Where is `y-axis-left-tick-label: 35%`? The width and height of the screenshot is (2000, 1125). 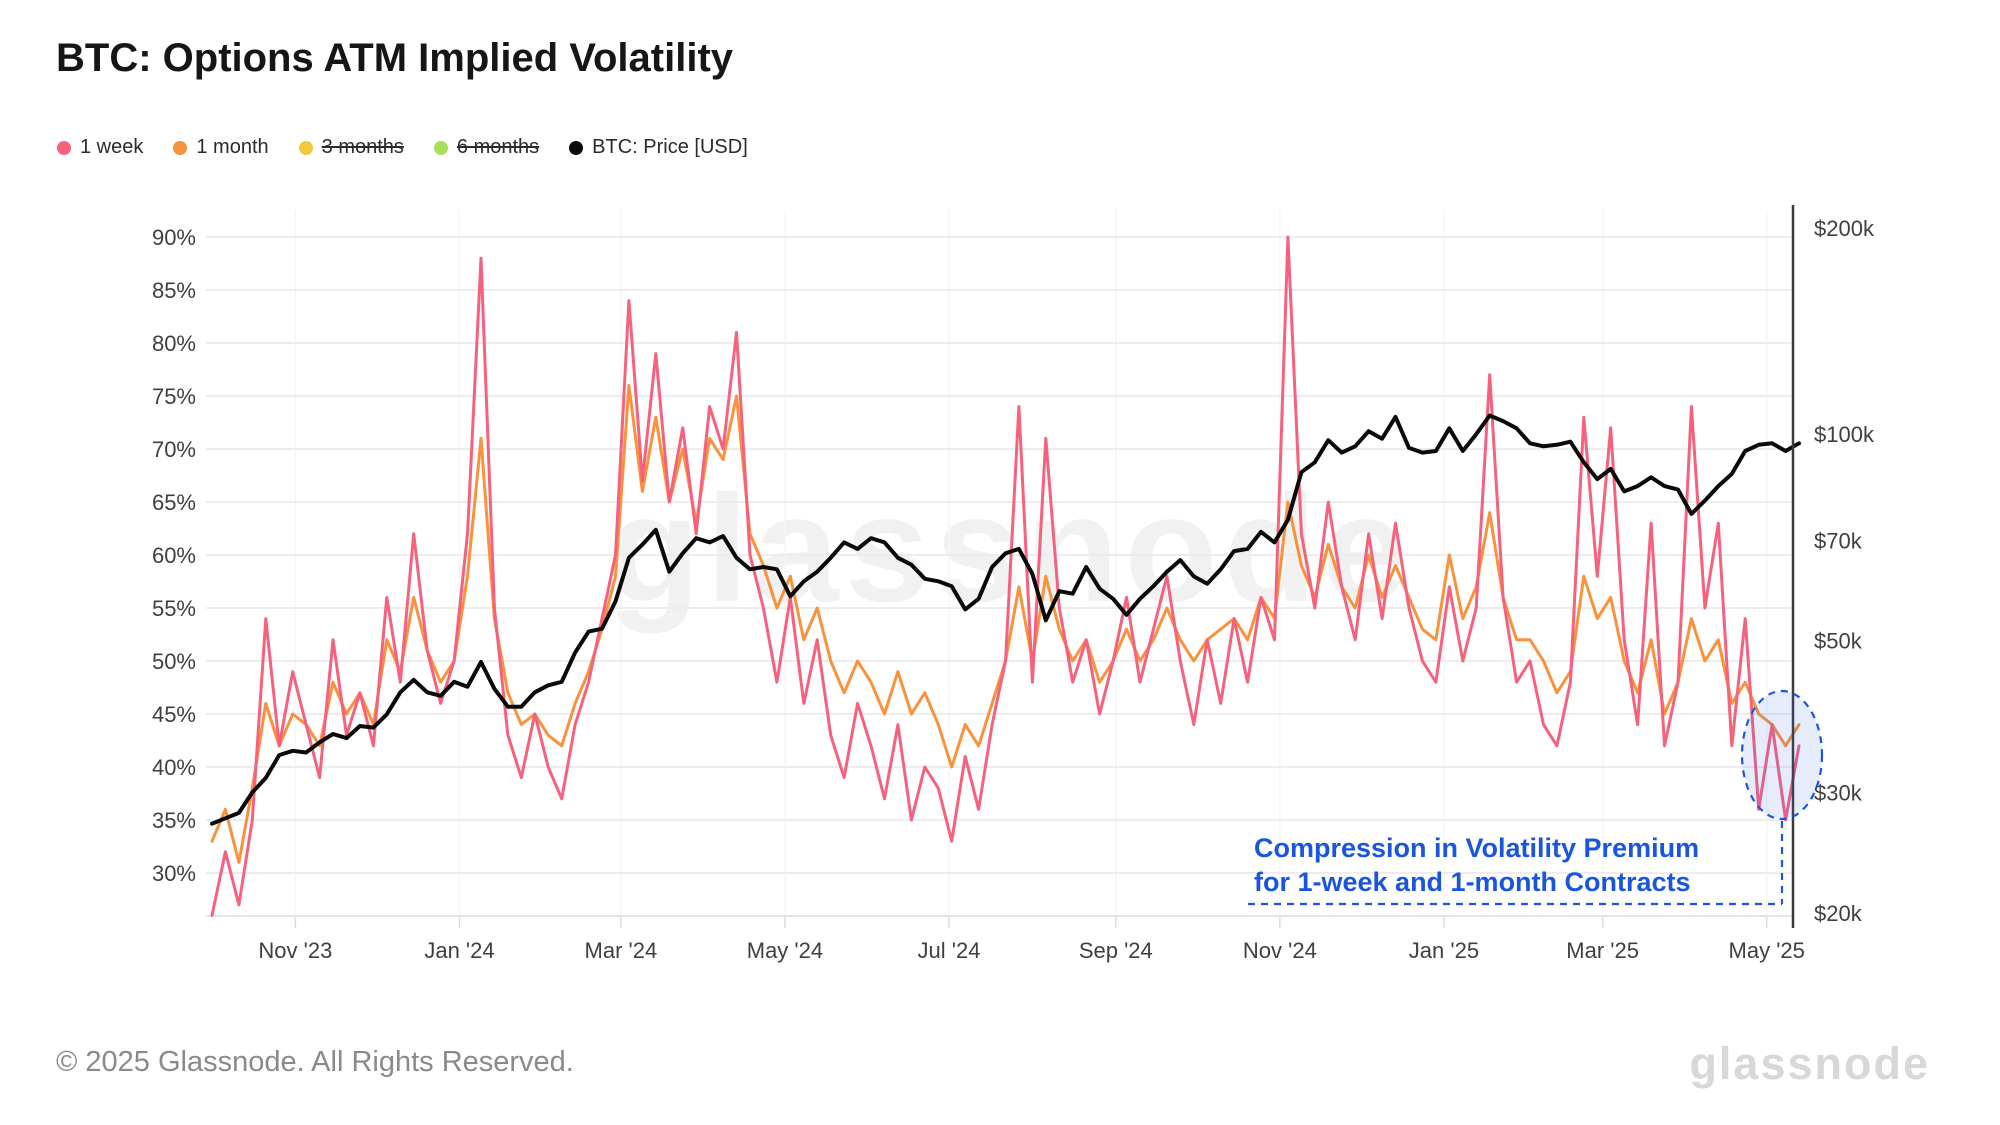 y-axis-left-tick-label: 35% is located at coordinates (174, 820).